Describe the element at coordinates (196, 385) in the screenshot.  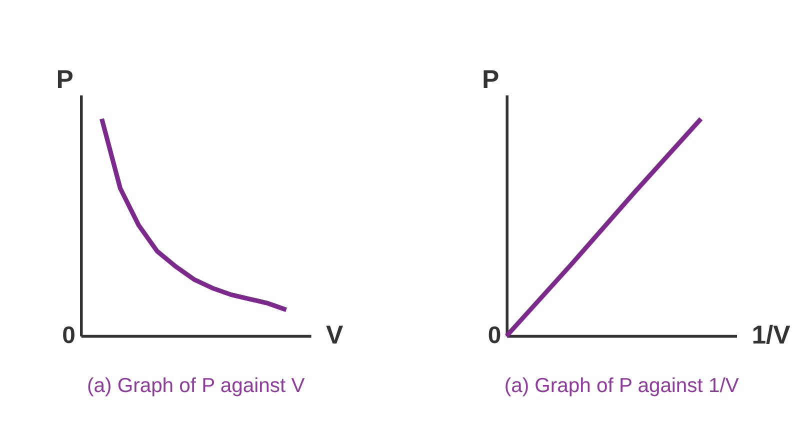
I see `text: (a) Graph of P against V` at that location.